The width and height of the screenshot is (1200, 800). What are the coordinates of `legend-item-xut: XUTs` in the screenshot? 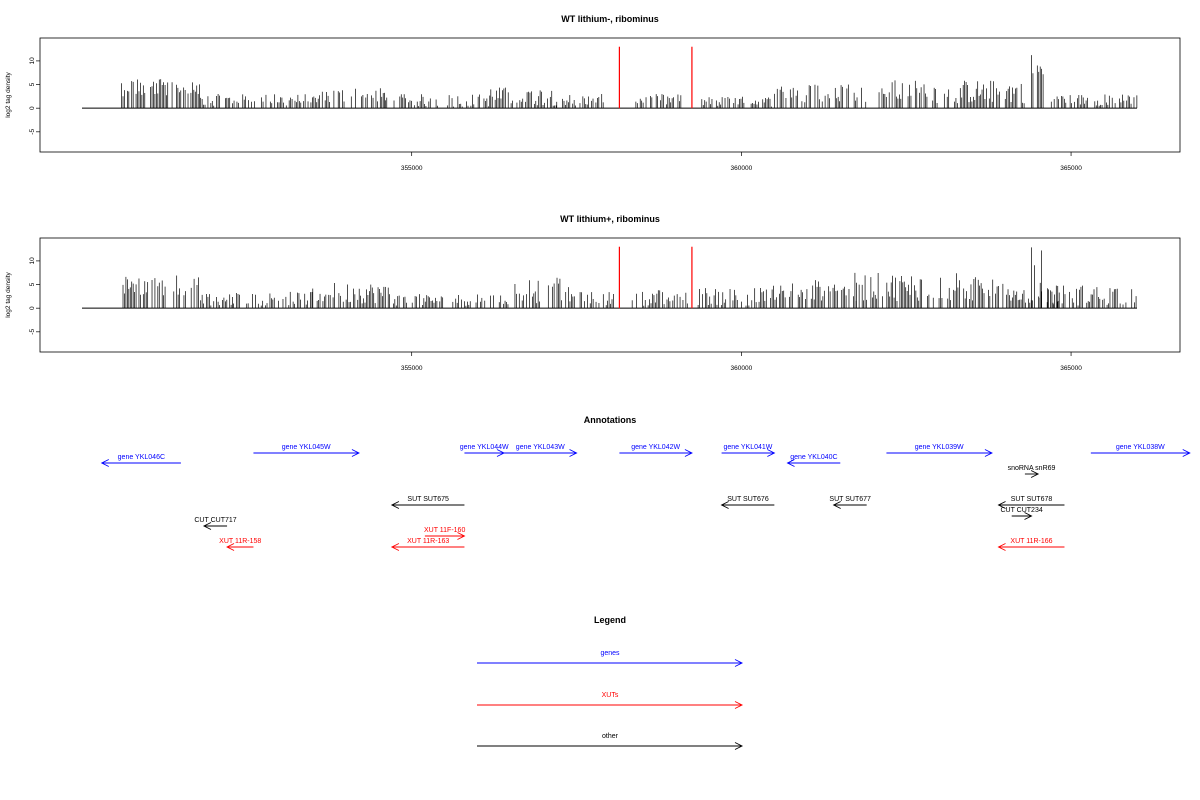 It's located at (610, 700).